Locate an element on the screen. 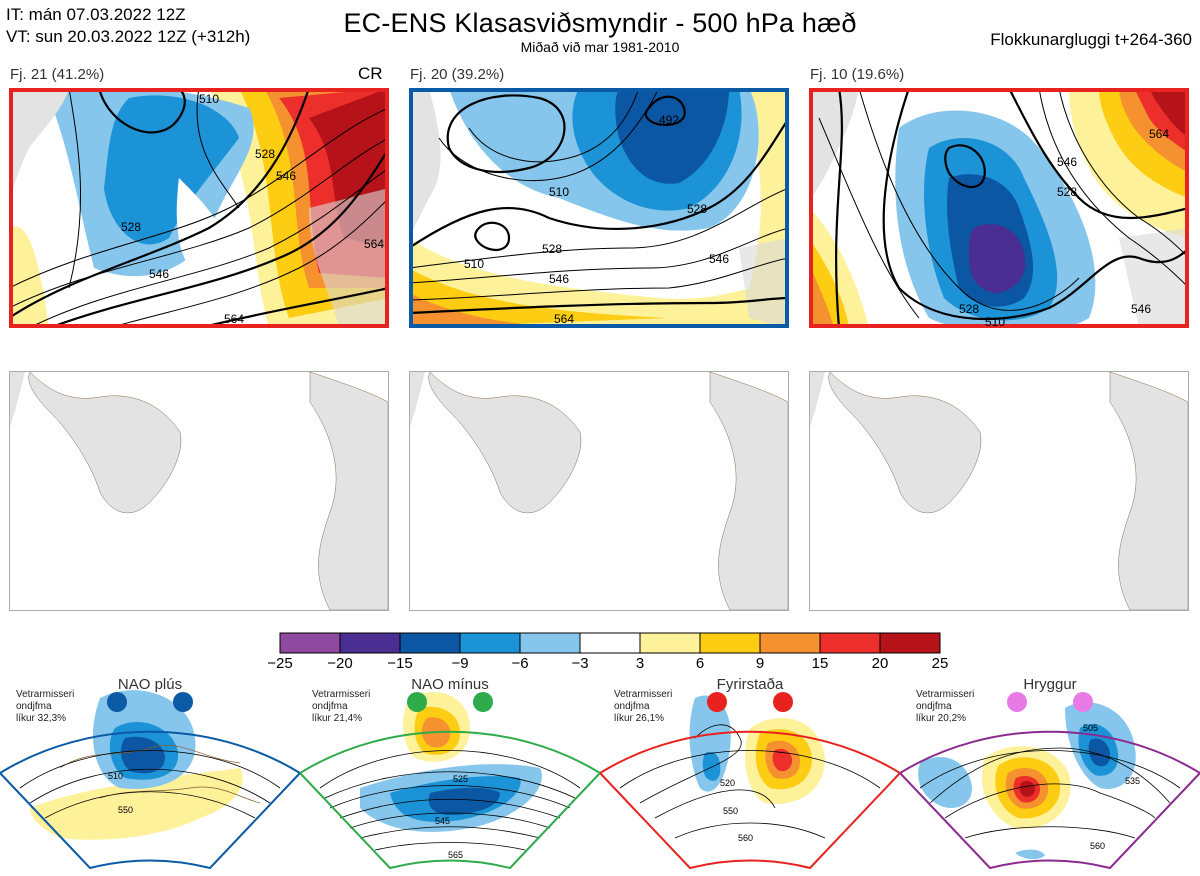 This screenshot has width=1200, height=876. contour-label: 535 is located at coordinates (1132, 781).